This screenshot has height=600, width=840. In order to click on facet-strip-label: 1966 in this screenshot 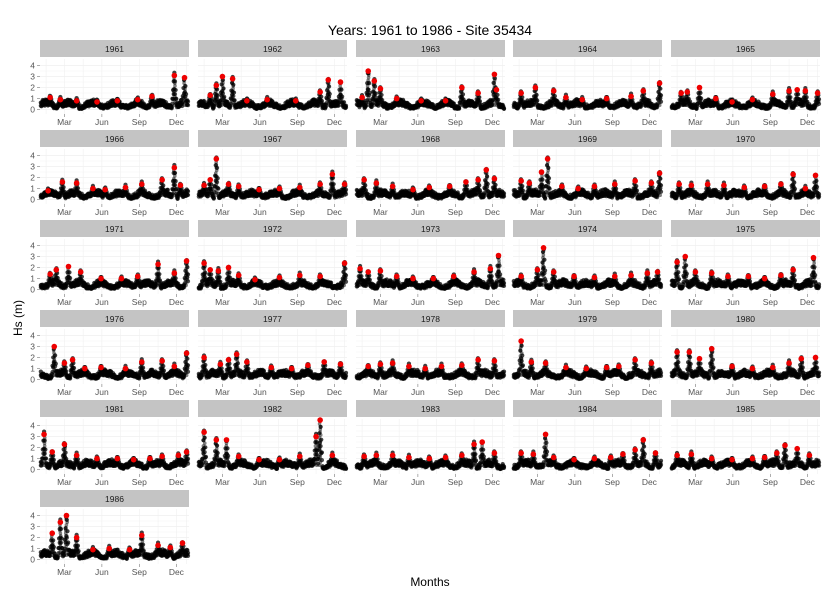, I will do `click(114, 139)`.